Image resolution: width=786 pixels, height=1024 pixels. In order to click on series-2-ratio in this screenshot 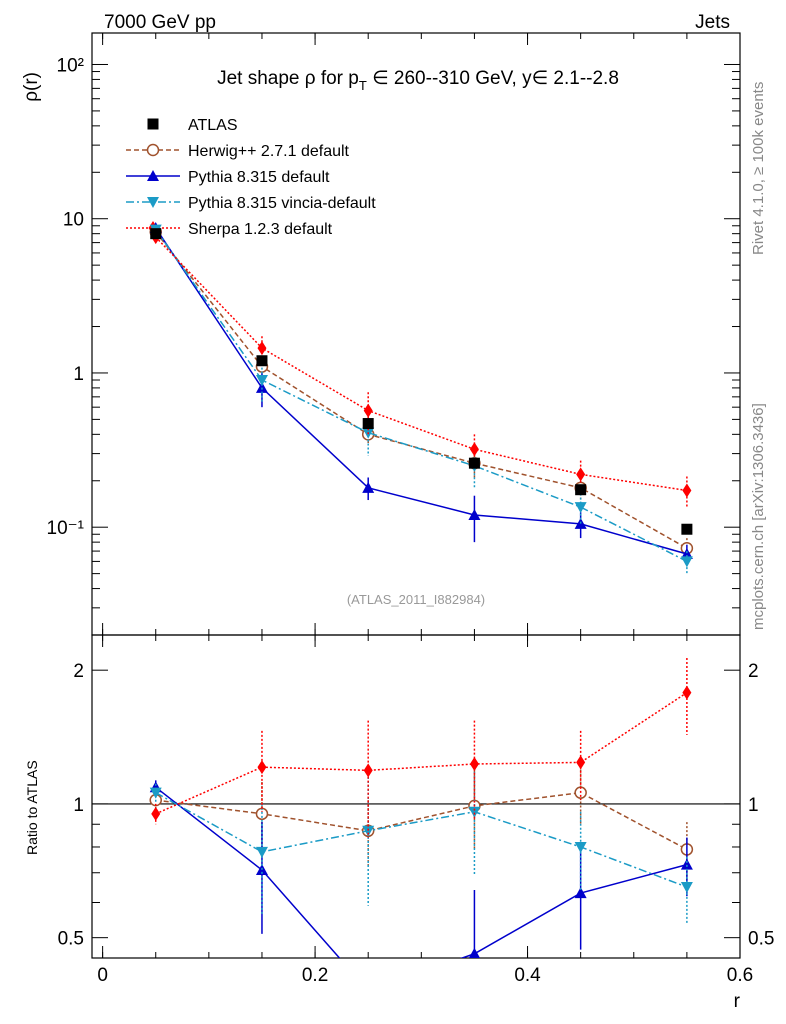, I will do `click(421, 843)`.